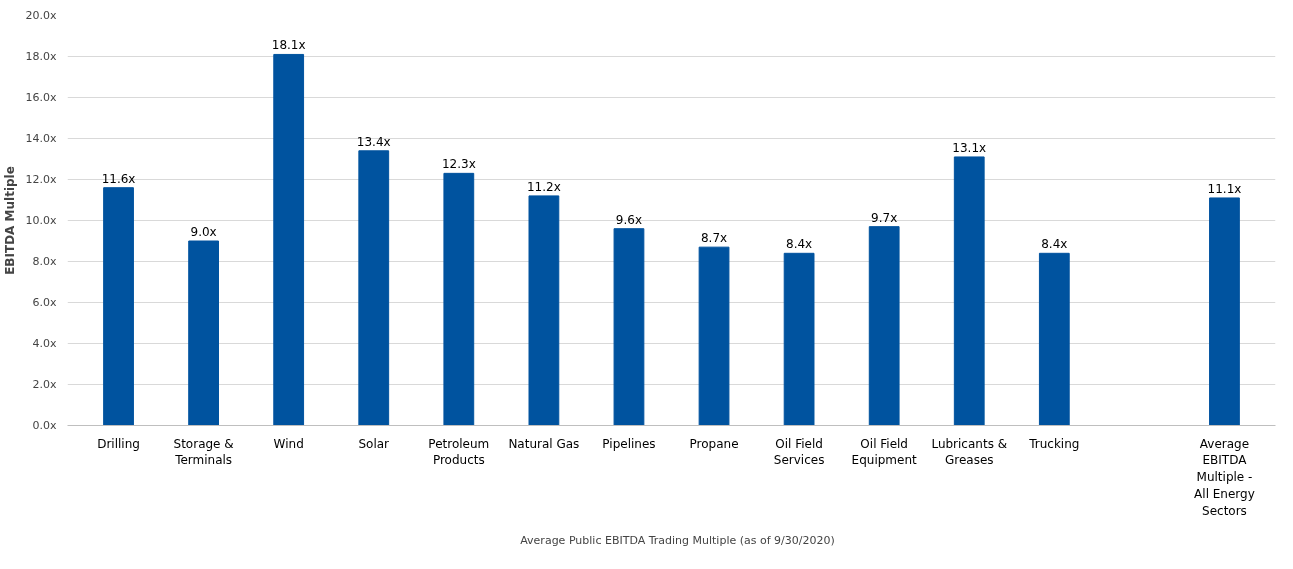 The height and width of the screenshot is (569, 1293). I want to click on x-tick-label: Wind, so click(288, 443).